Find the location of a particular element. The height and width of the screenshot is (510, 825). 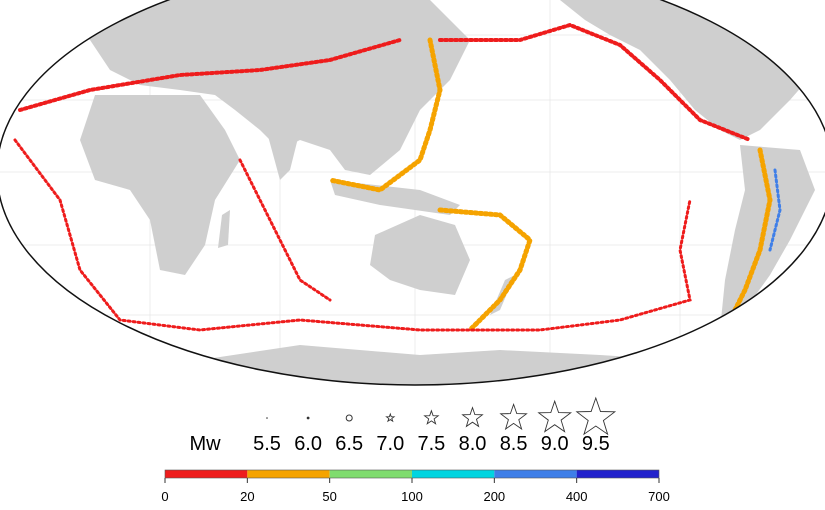

magnitude-label: 9.0 is located at coordinates (555, 444).